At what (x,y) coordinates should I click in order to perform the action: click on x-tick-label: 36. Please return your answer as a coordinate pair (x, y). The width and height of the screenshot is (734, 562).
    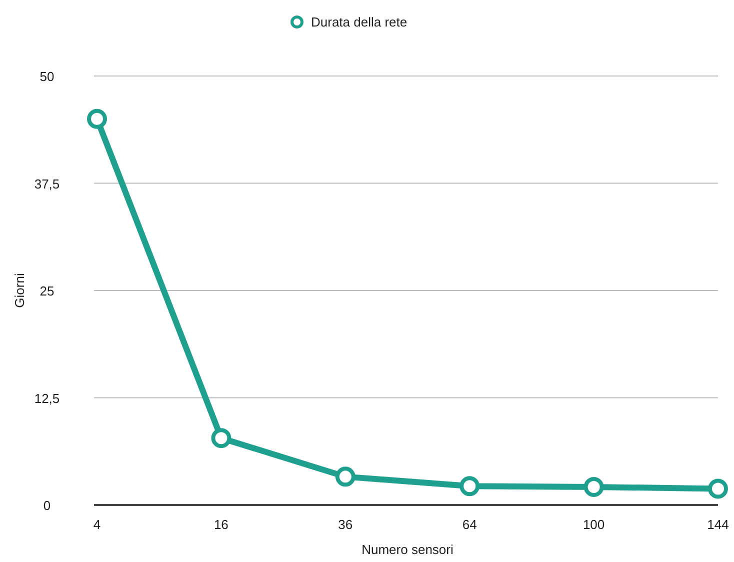
    Looking at the image, I should click on (345, 524).